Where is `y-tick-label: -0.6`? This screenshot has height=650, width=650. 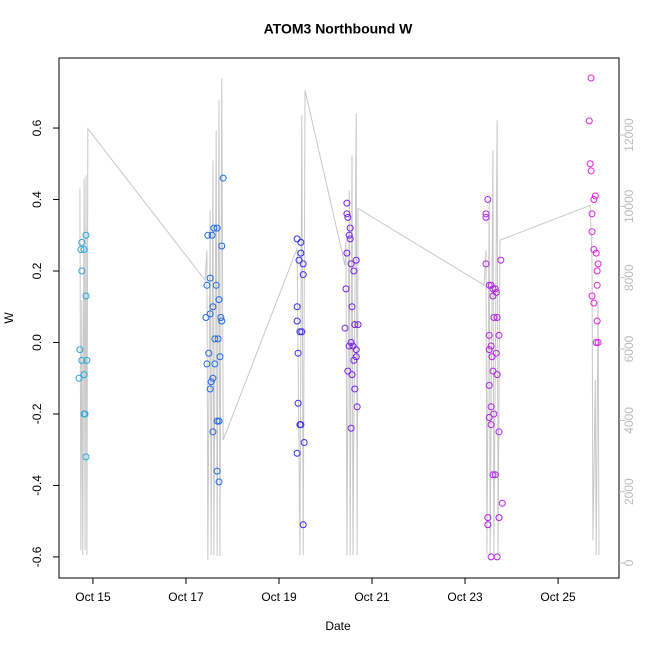
y-tick-label: -0.6 is located at coordinates (37, 556).